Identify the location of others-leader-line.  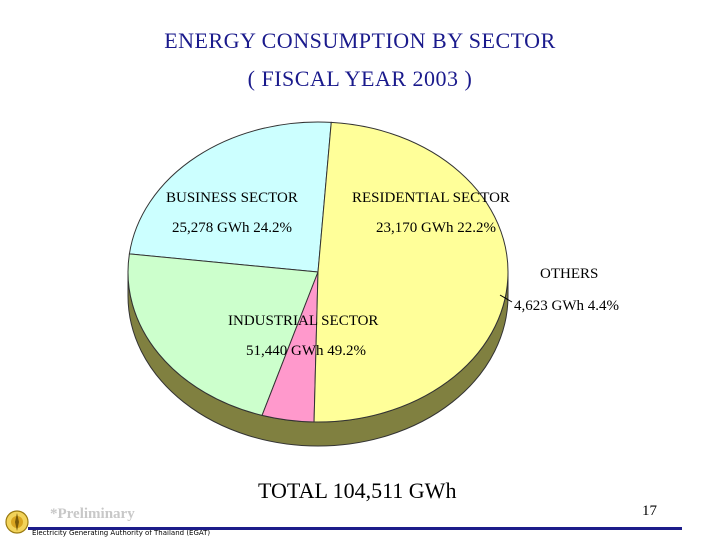
(506, 298).